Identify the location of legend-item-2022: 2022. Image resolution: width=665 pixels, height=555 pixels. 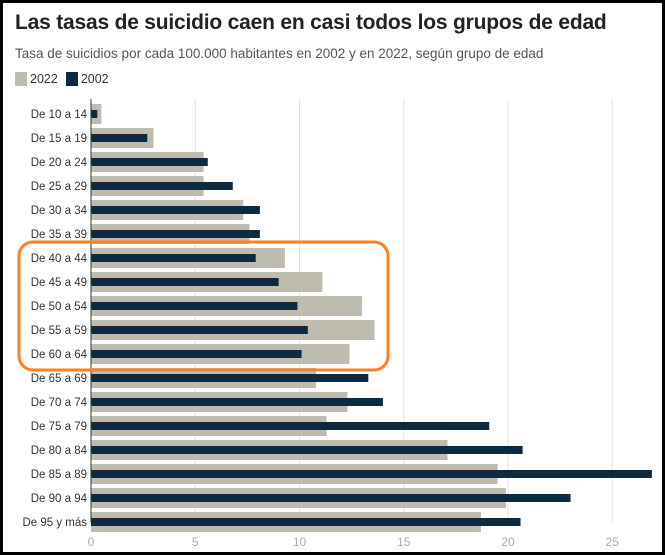
(36, 79).